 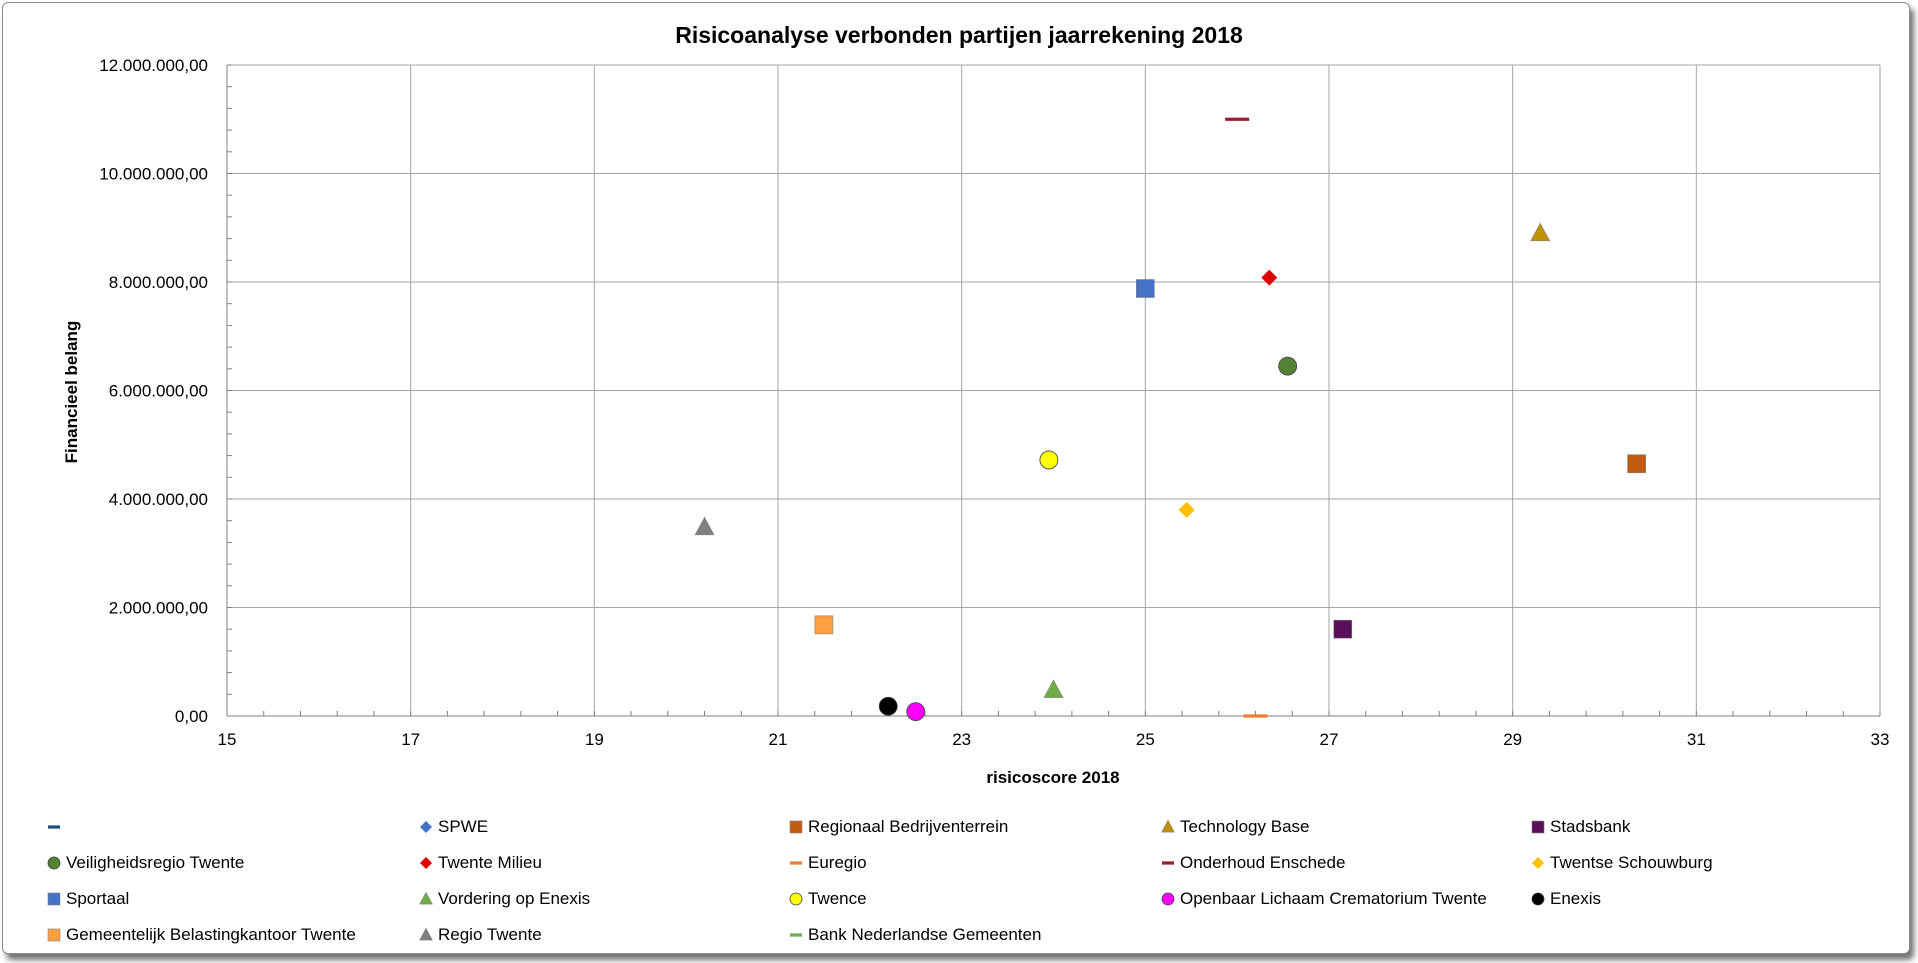 What do you see at coordinates (1269, 277) in the screenshot?
I see `data-point-twente-milieu` at bounding box center [1269, 277].